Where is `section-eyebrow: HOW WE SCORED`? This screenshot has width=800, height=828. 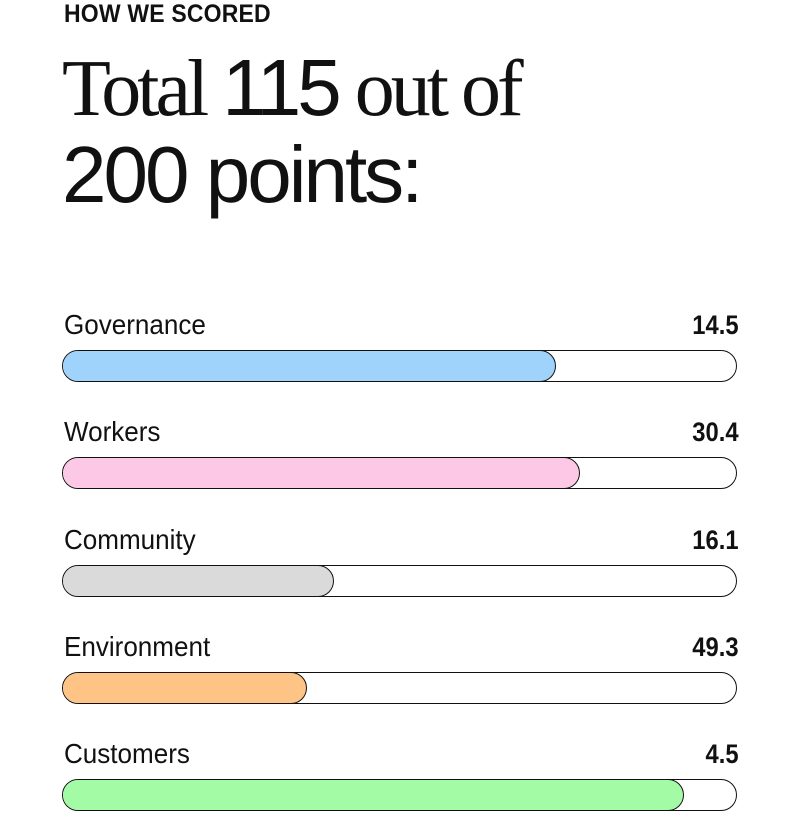 section-eyebrow: HOW WE SCORED is located at coordinates (167, 14).